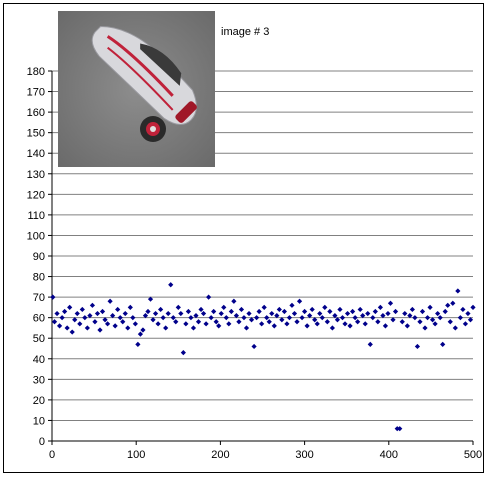 Image resolution: width=490 pixels, height=478 pixels. What do you see at coordinates (39, 319) in the screenshot?
I see `y-tick-label: 60` at bounding box center [39, 319].